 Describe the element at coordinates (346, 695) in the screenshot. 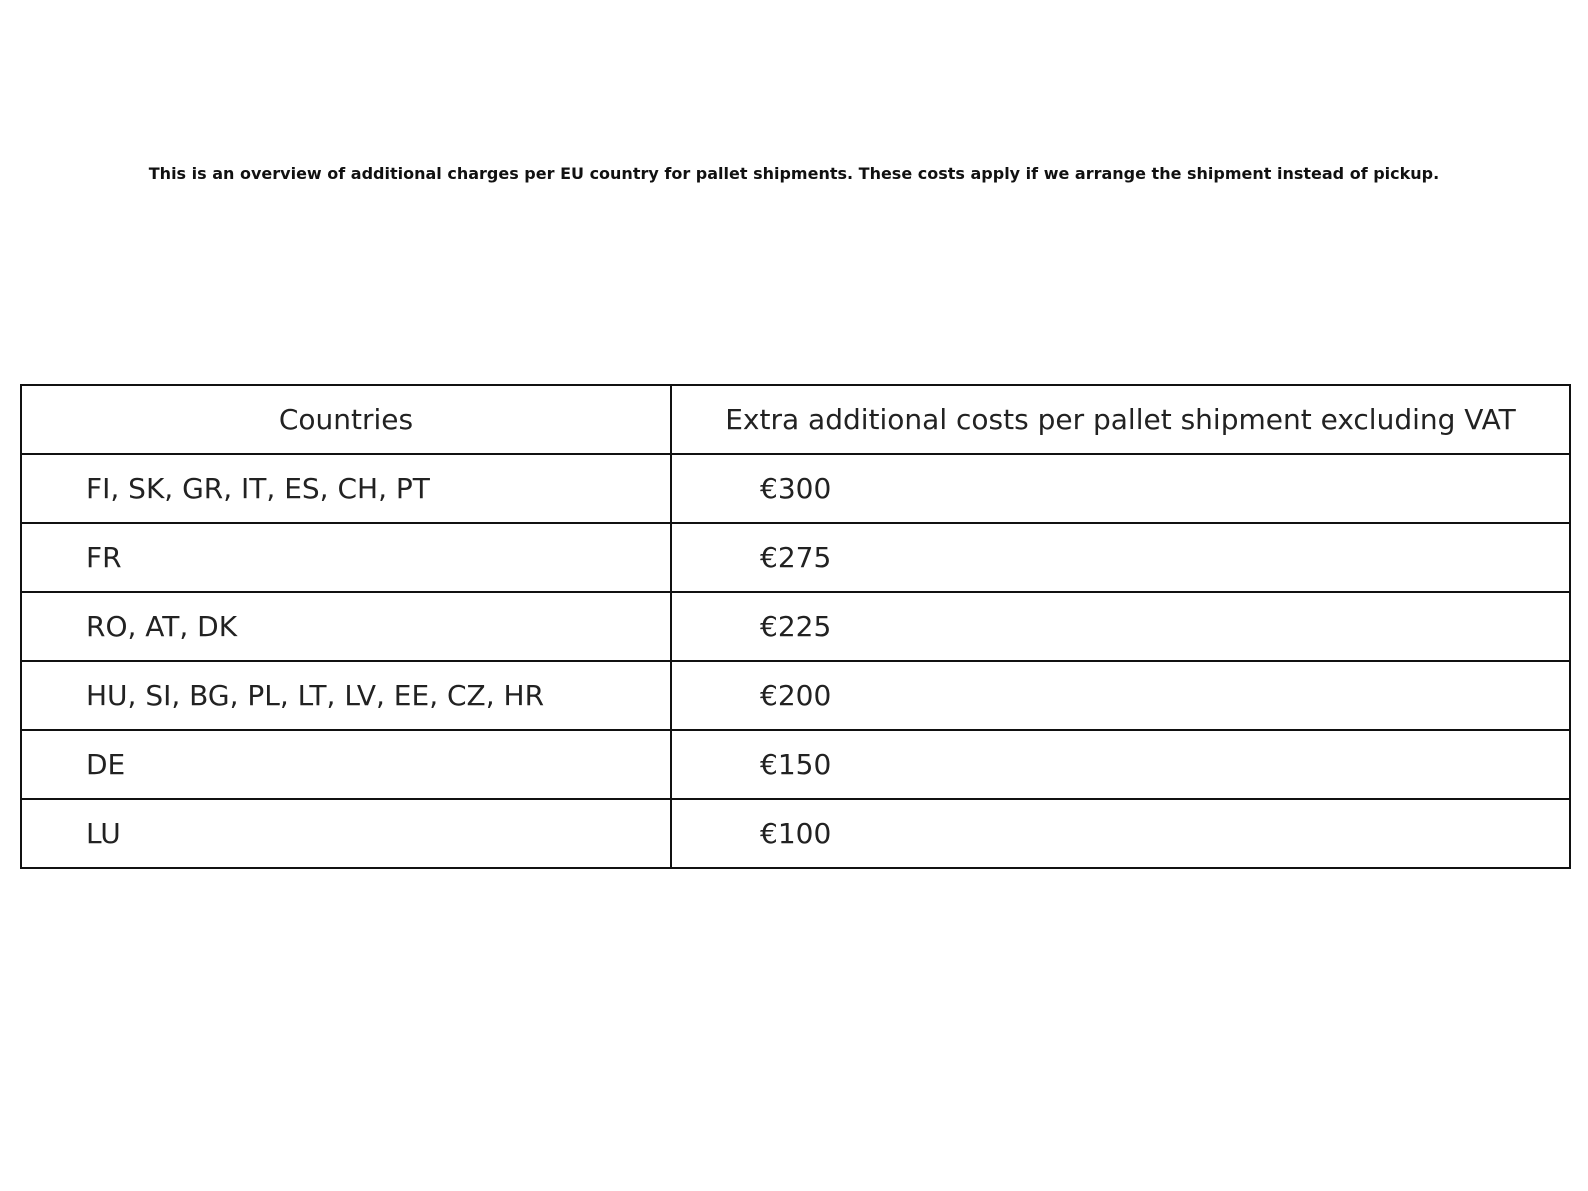

I see `countries-cell: HU, SI, BG, PL, LT, LV, EE, CZ, HR` at that location.